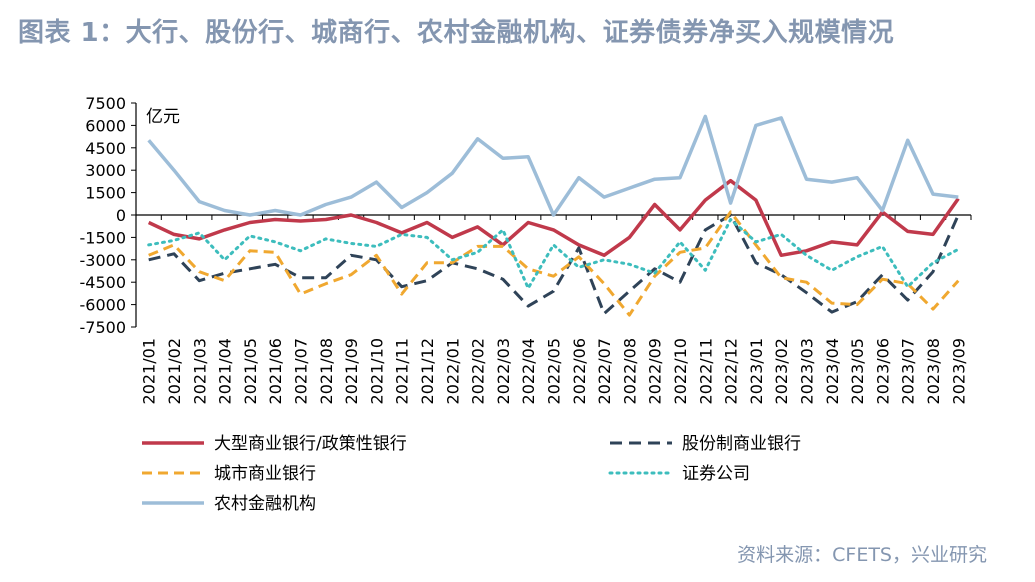 This screenshot has width=1035, height=582. What do you see at coordinates (456, 33) in the screenshot?
I see `chart-title: 图表 1：大行、股份行、城商行、农村金融机构、证券债券净买入规模情况` at bounding box center [456, 33].